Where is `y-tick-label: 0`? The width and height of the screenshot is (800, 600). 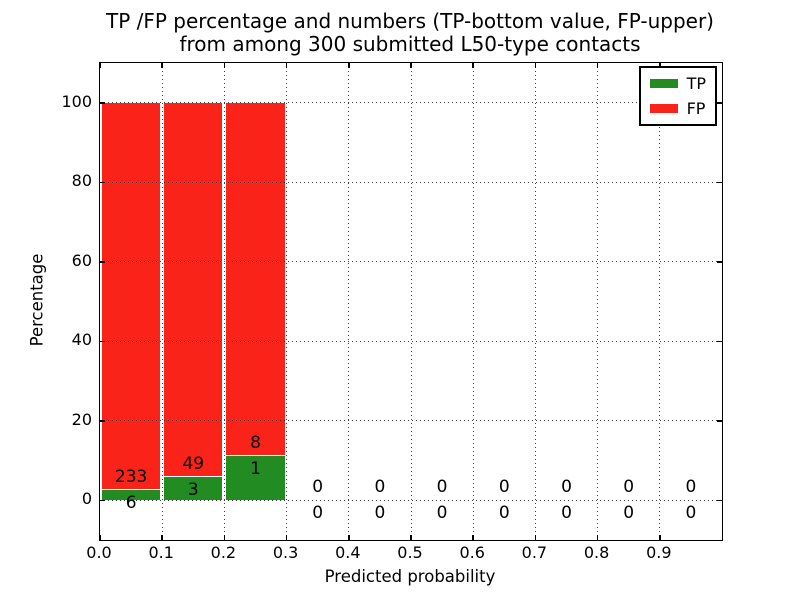 y-tick-label: 0 is located at coordinates (86, 499).